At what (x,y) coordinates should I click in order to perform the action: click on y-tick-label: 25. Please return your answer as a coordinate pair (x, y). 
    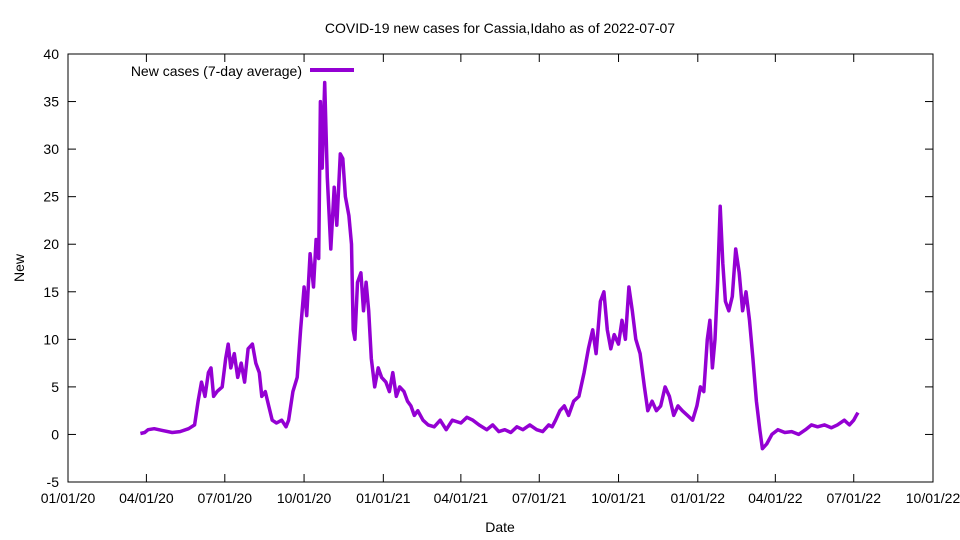
    Looking at the image, I should click on (51, 197).